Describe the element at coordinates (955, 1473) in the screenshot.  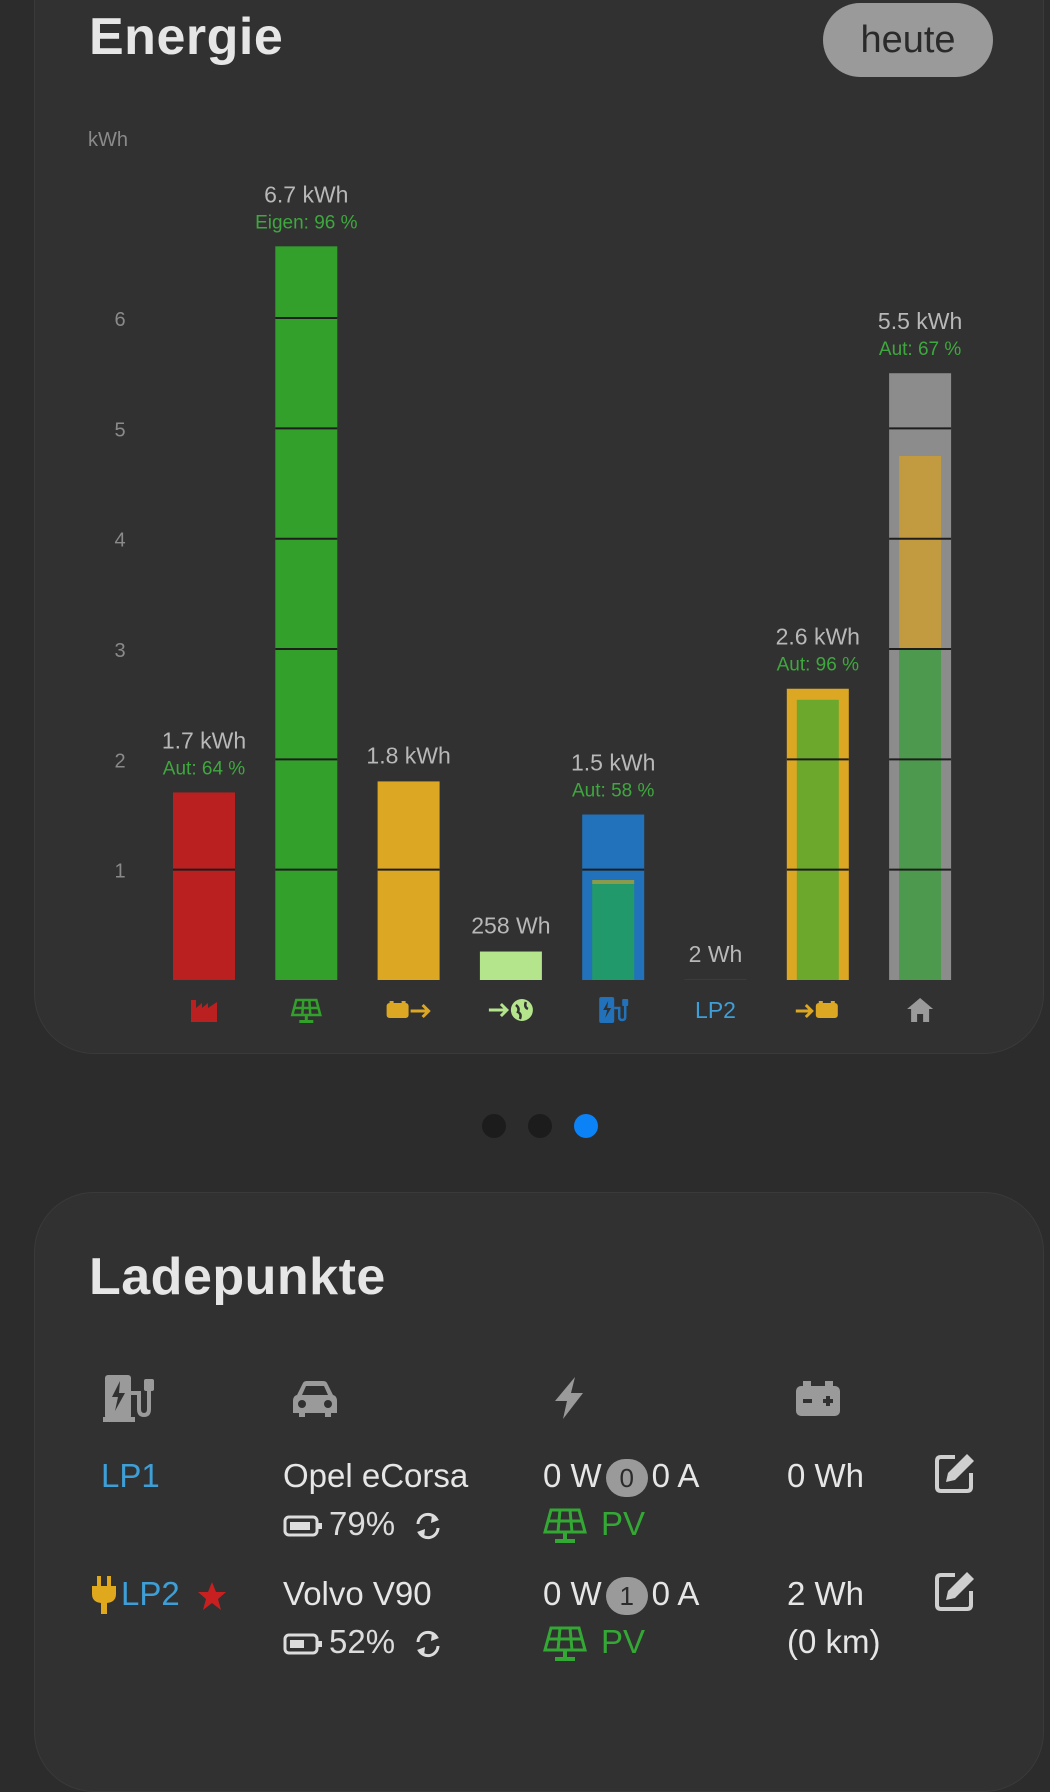
I see `lp1-edit-icon` at that location.